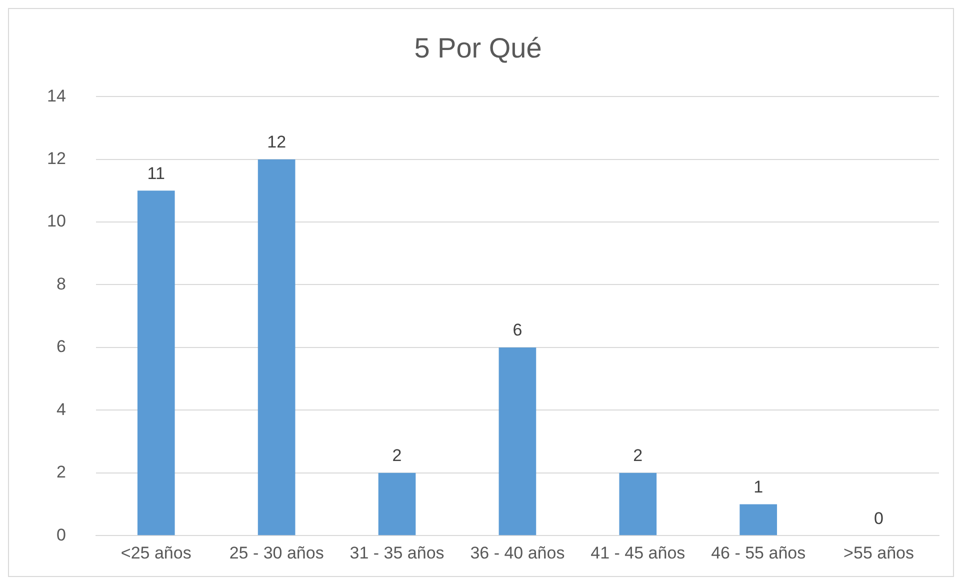  I want to click on y-tick-label: 12, so click(56, 158).